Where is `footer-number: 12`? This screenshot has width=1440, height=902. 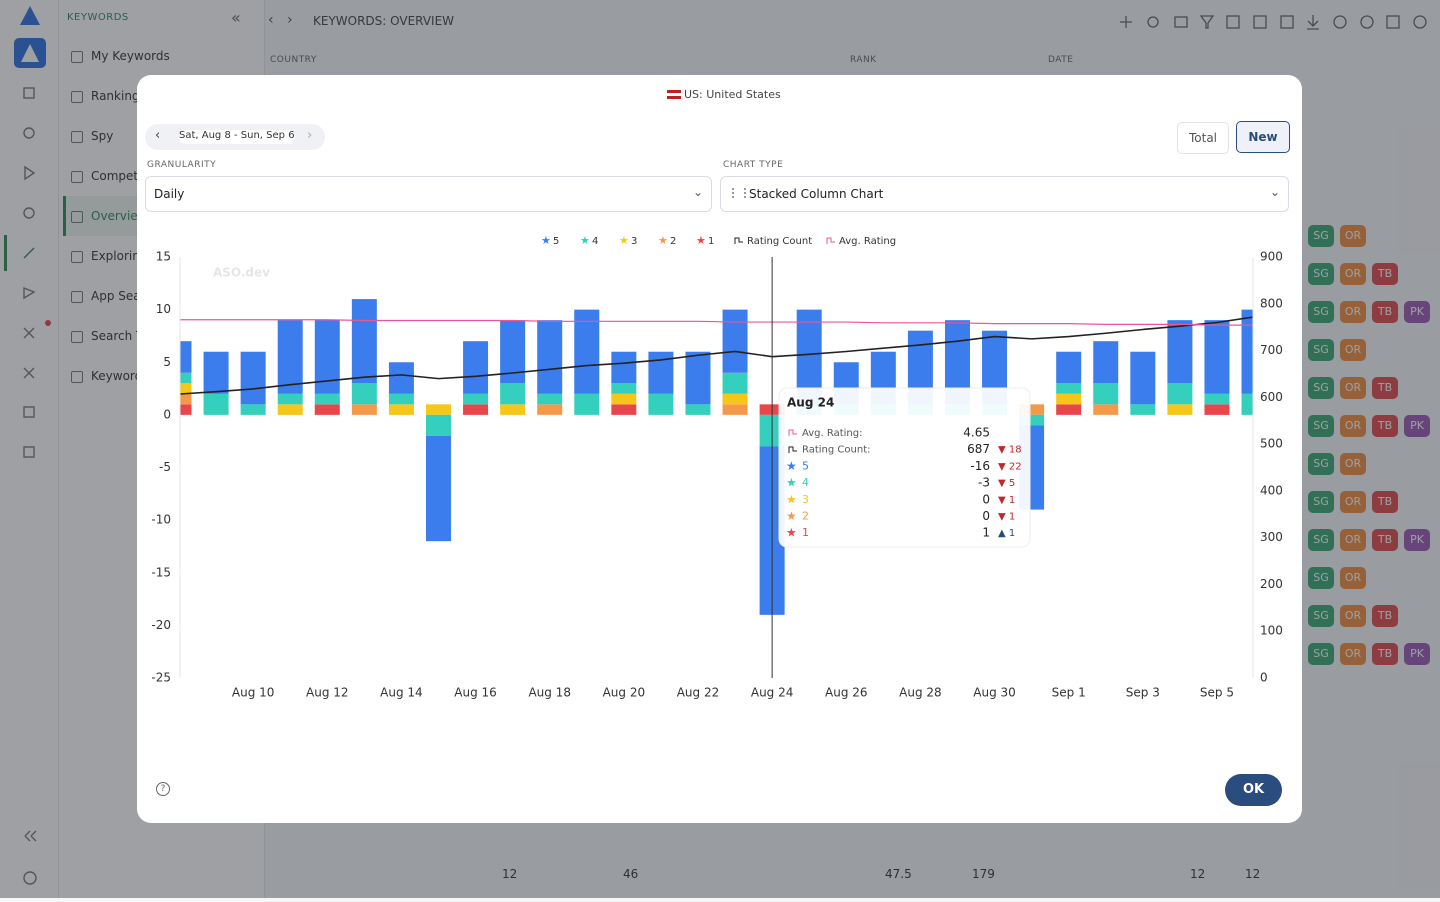
footer-number: 12 is located at coordinates (1198, 874).